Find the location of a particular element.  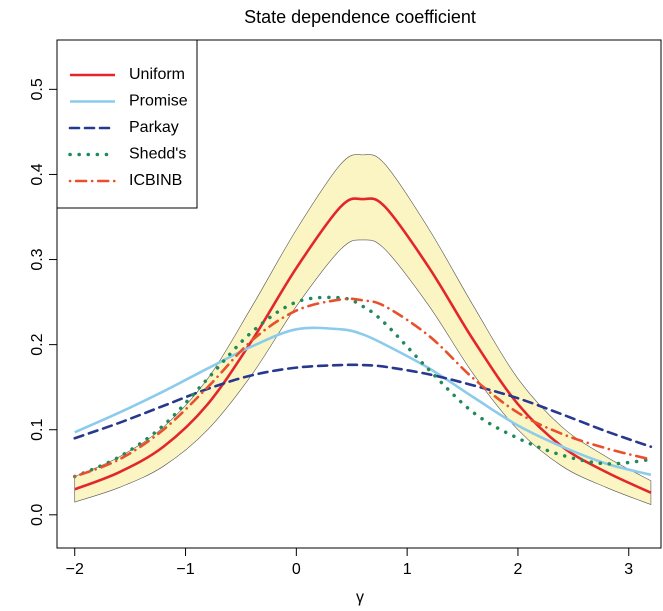

y-tick-label: 0.1 is located at coordinates (37, 430).